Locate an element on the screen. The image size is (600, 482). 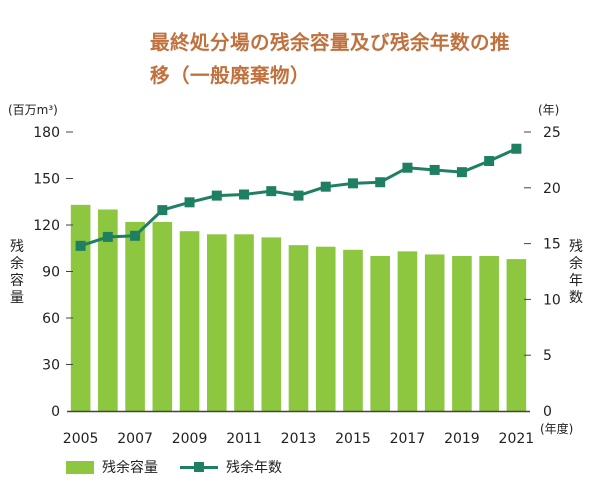
bar-2009 is located at coordinates (189, 321).